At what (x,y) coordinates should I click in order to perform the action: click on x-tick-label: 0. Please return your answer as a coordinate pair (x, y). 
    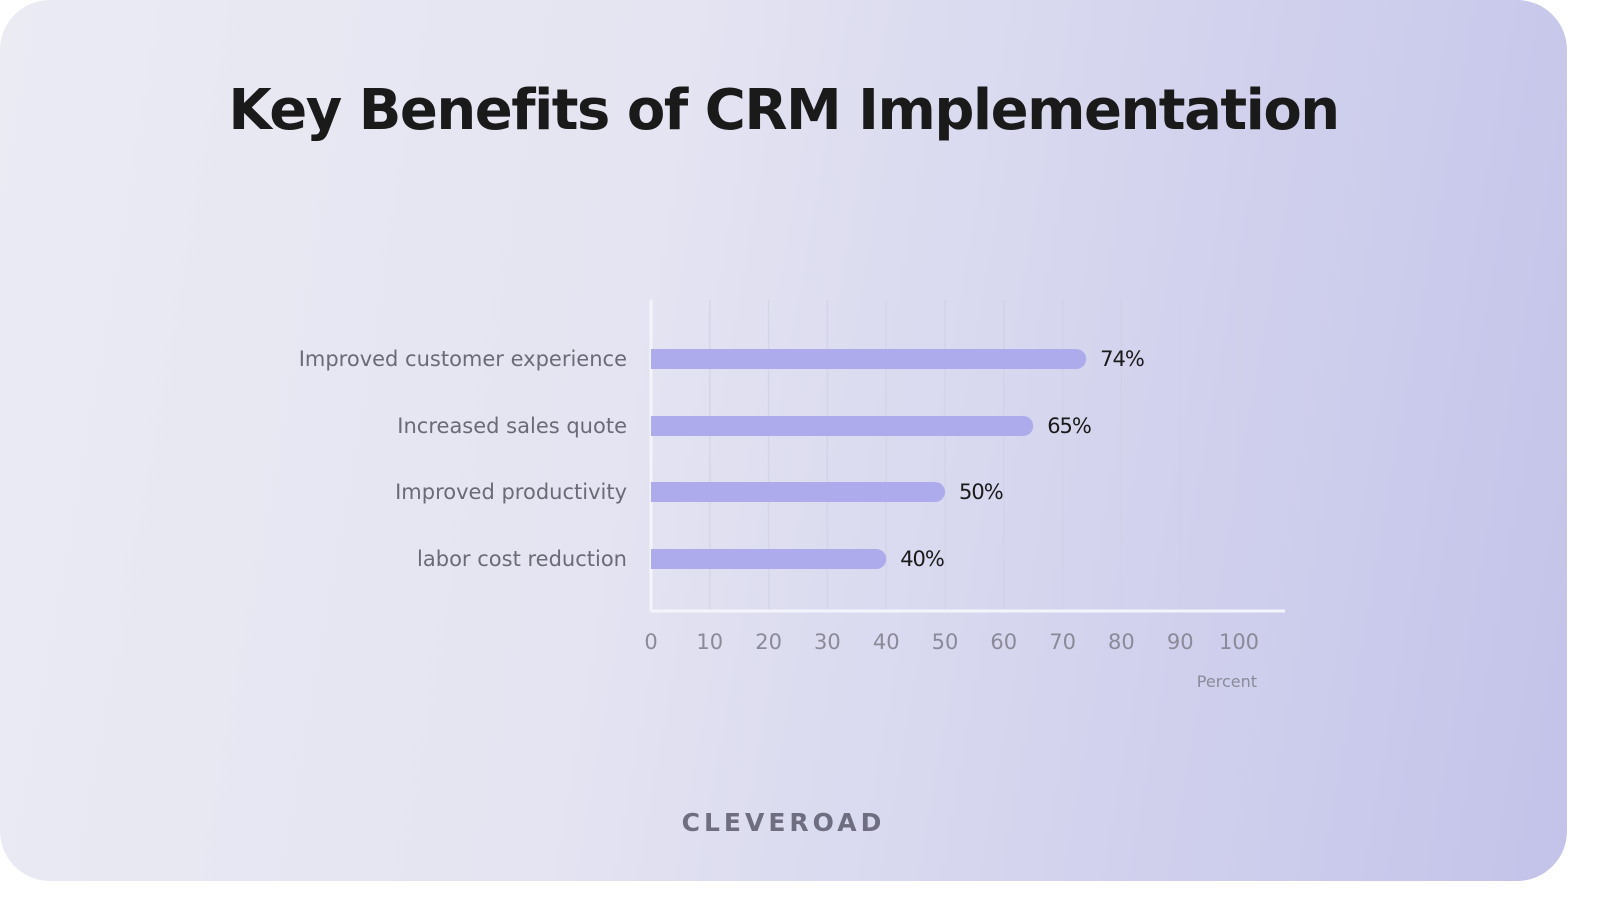
    Looking at the image, I should click on (650, 642).